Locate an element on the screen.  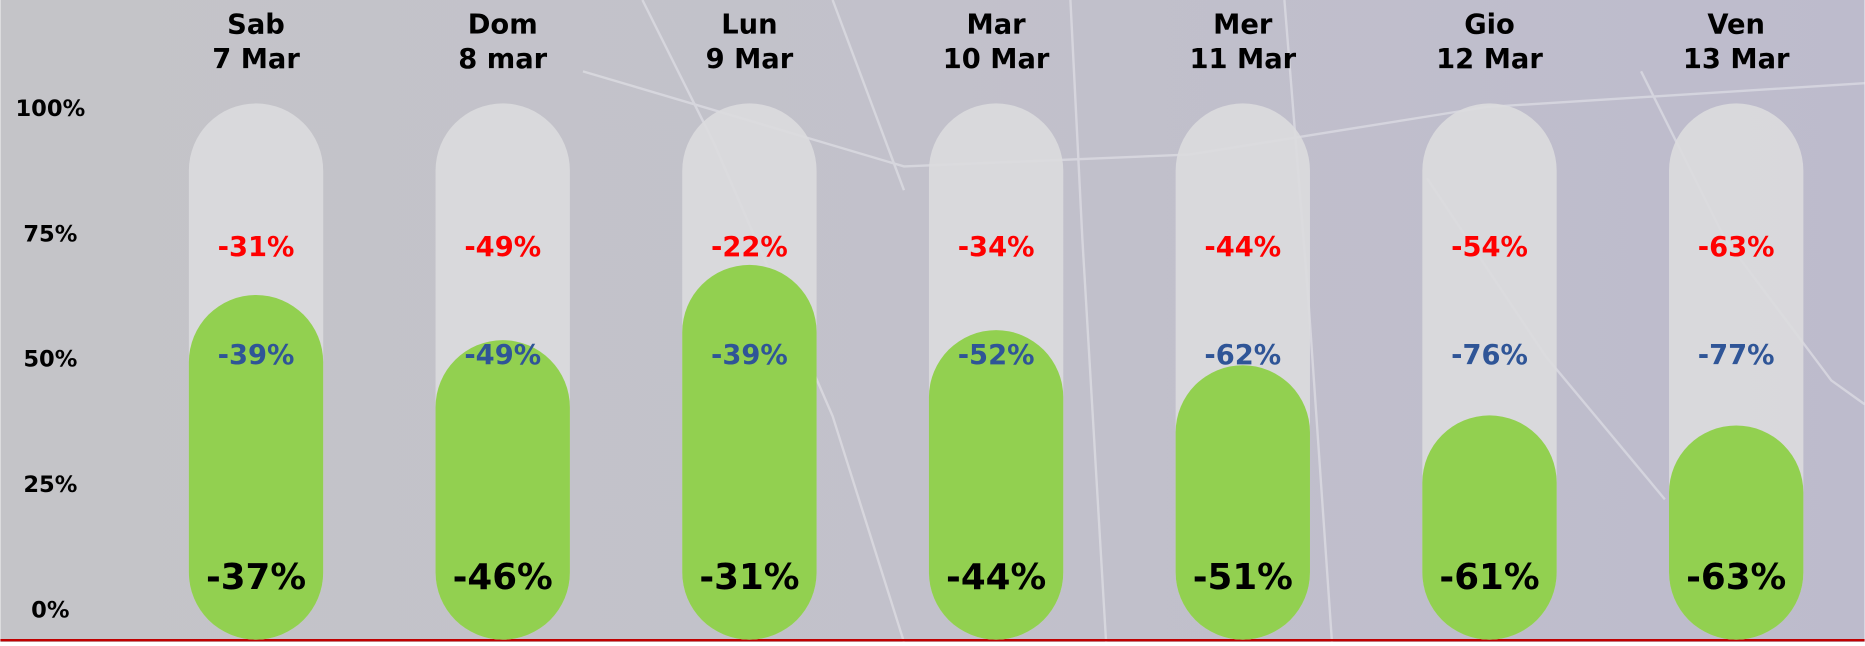
value-label: -52% is located at coordinates (996, 355).